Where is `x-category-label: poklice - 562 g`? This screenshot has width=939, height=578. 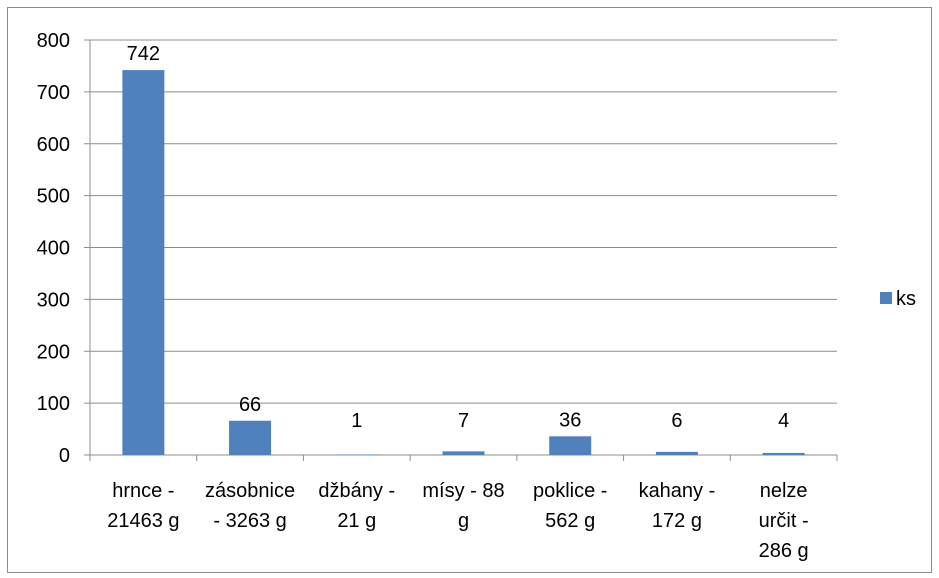 x-category-label: poklice - 562 g is located at coordinates (570, 506).